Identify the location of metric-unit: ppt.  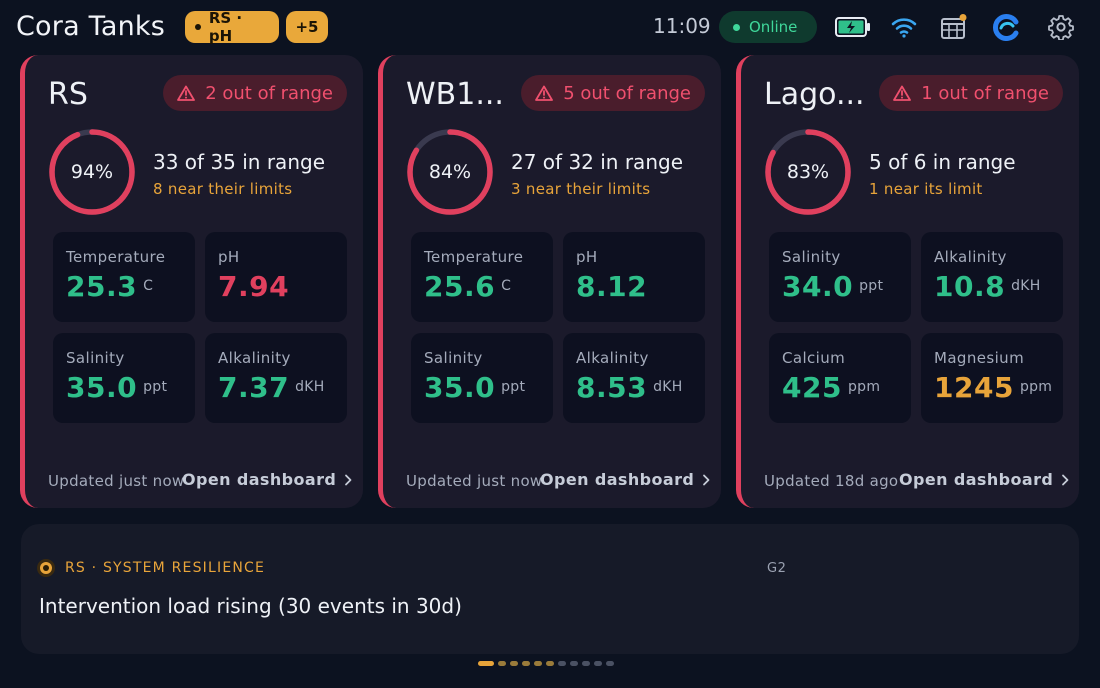
(155, 387).